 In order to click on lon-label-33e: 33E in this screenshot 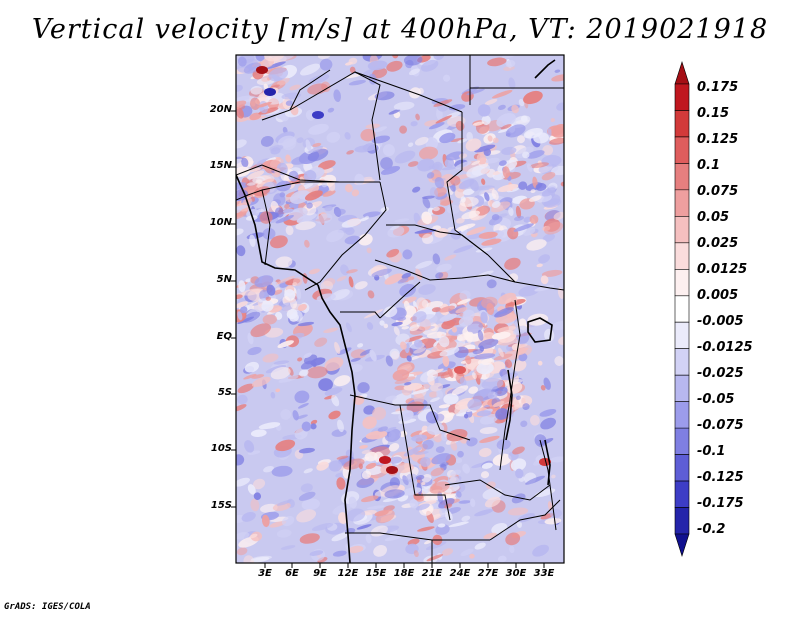, I will do `click(544, 573)`.